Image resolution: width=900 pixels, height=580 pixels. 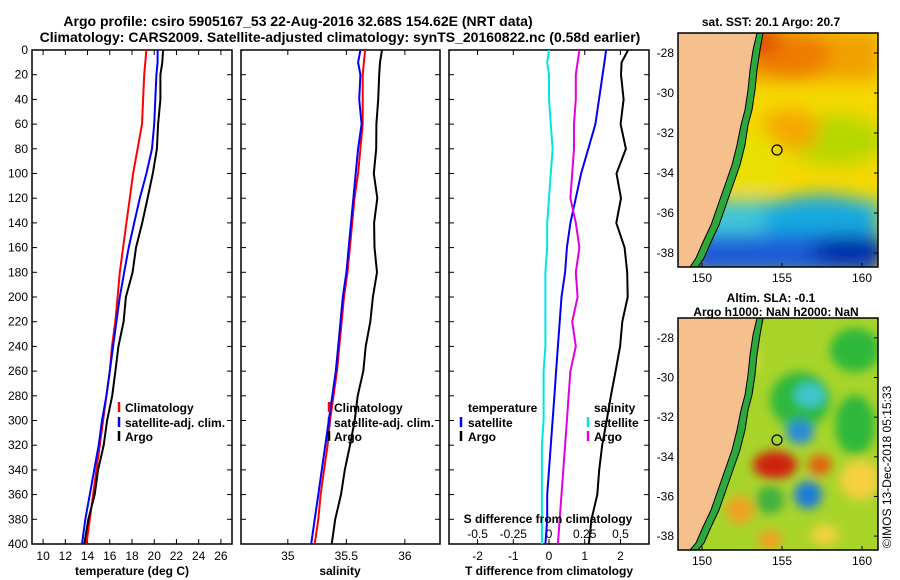 I want to click on sst-map-axes: 150 155 160 -28 -30 -32 -34 -36 -38, so click(x=767, y=165).